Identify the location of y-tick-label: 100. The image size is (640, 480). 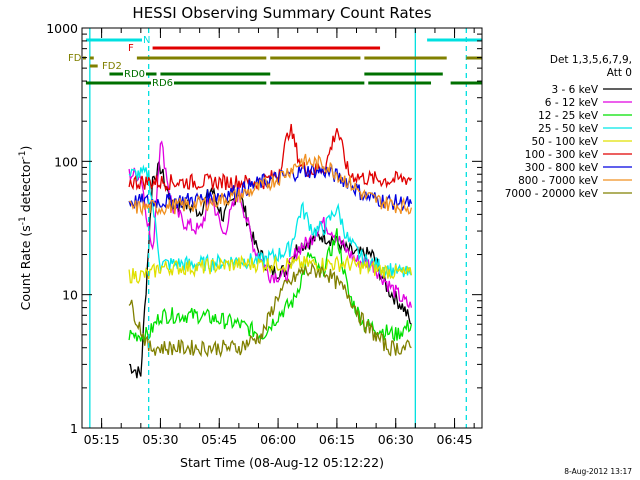
(66, 161).